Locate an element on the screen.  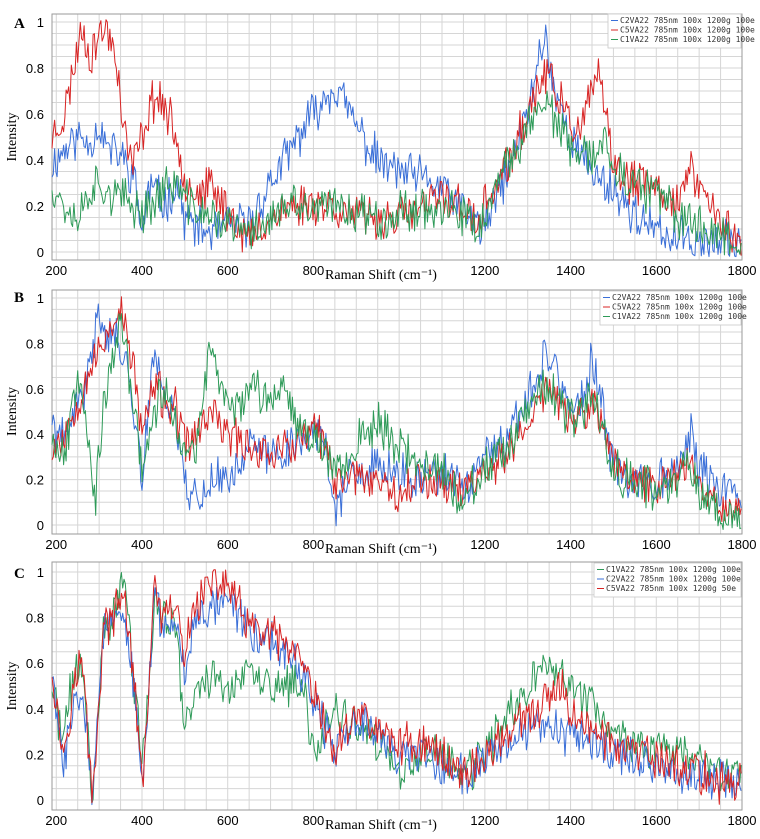
panel-label: C is located at coordinates (19, 574).